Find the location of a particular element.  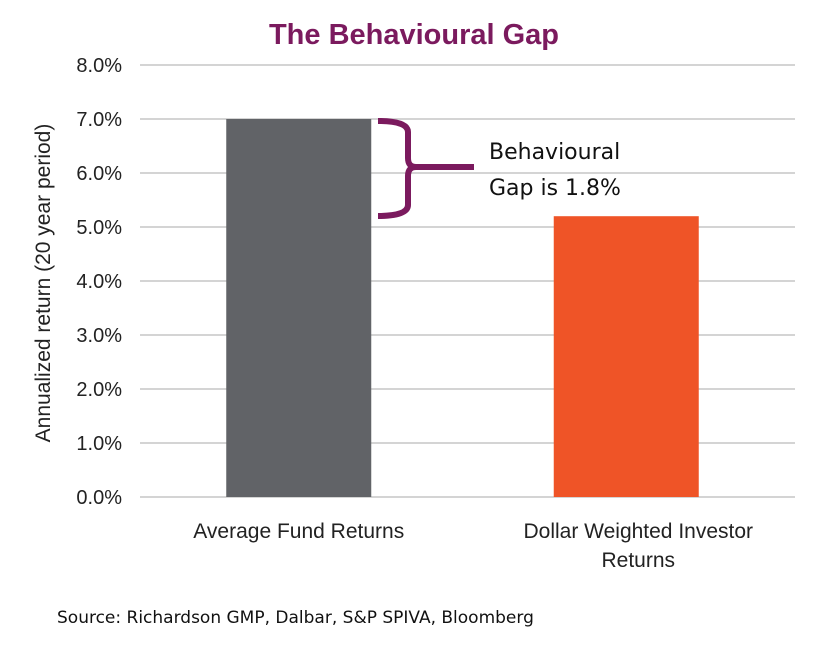

y-tick-label: 1.0% is located at coordinates (99, 444).